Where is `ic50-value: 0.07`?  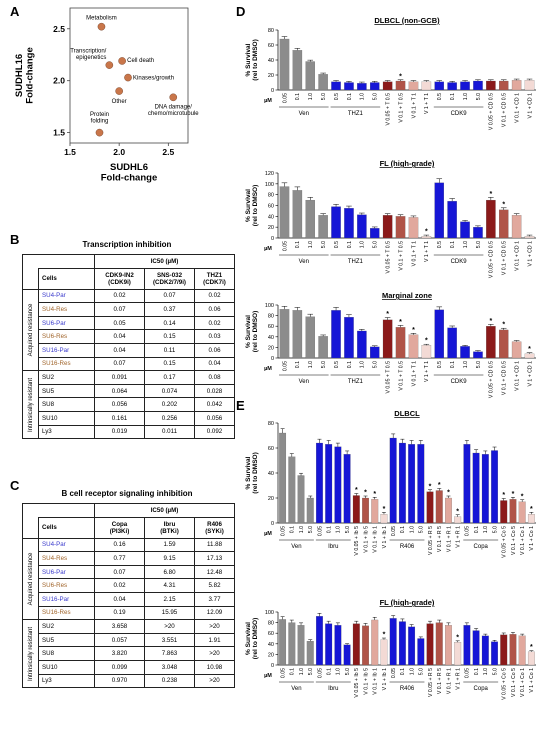
ic50-value: 0.07 is located at coordinates (169, 296).